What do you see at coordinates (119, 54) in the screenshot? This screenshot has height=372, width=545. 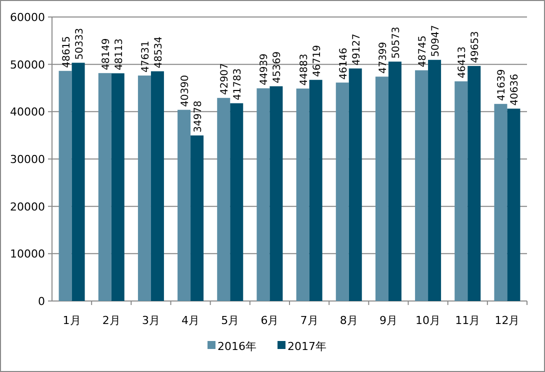 I see `data-label: 48113` at bounding box center [119, 54].